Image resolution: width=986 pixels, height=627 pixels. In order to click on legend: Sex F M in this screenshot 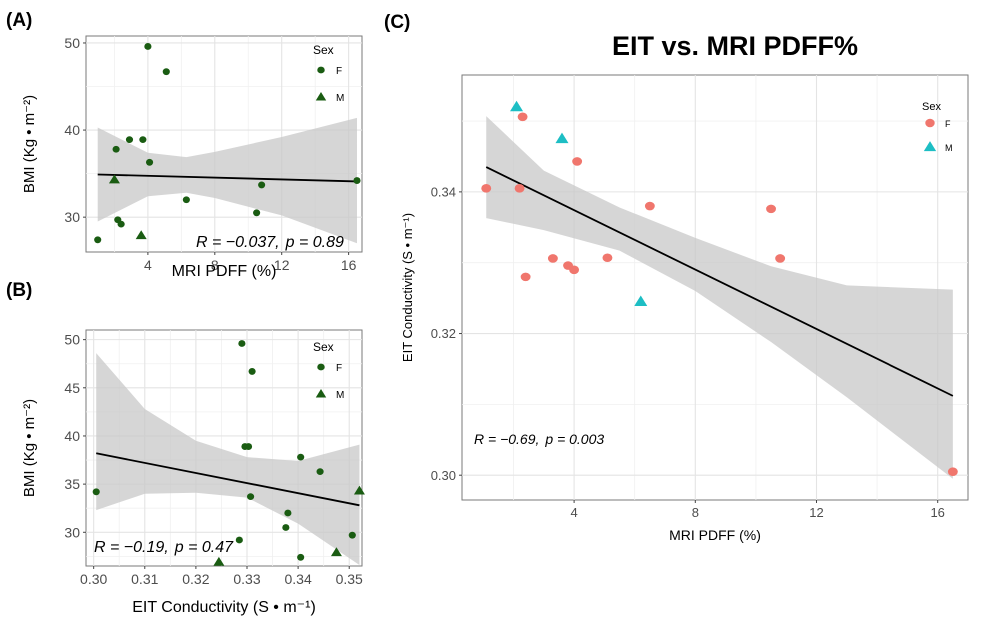, I will do `click(937, 127)`.